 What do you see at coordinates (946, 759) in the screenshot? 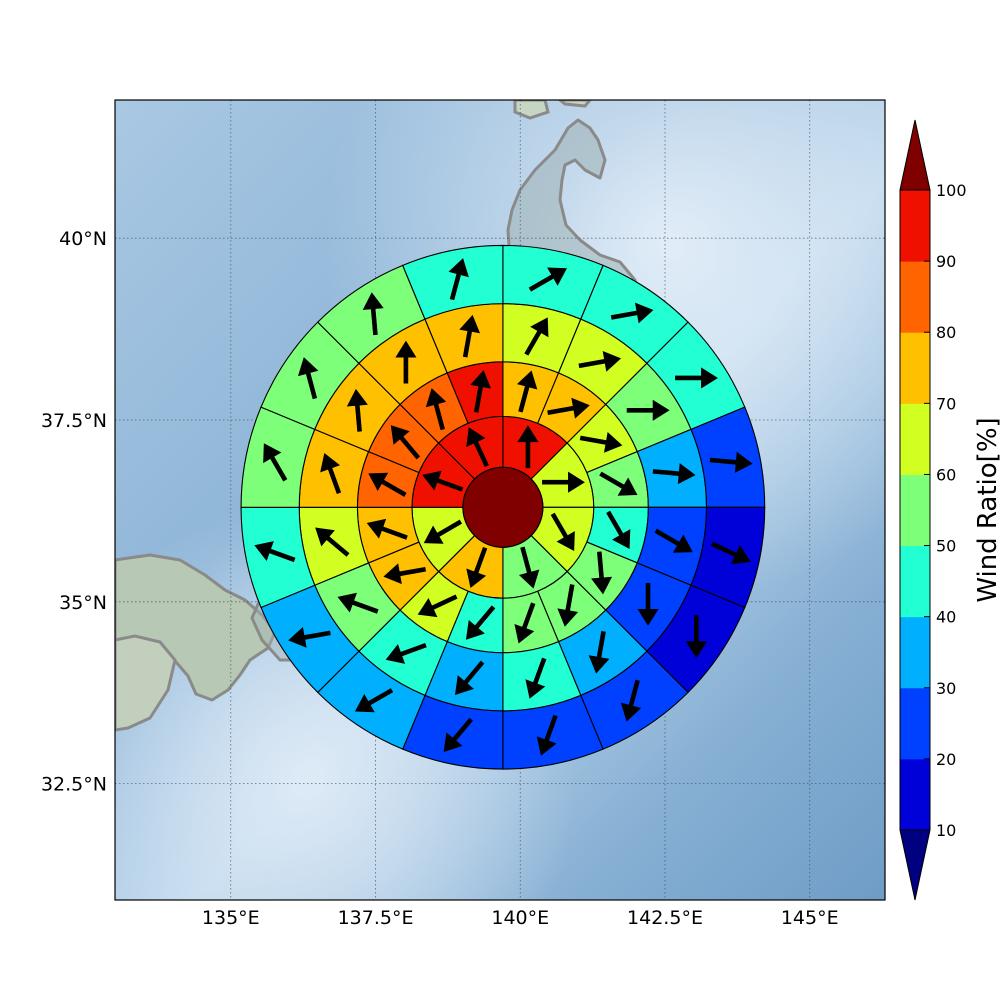
I see `colorbar-tick-label: 20` at bounding box center [946, 759].